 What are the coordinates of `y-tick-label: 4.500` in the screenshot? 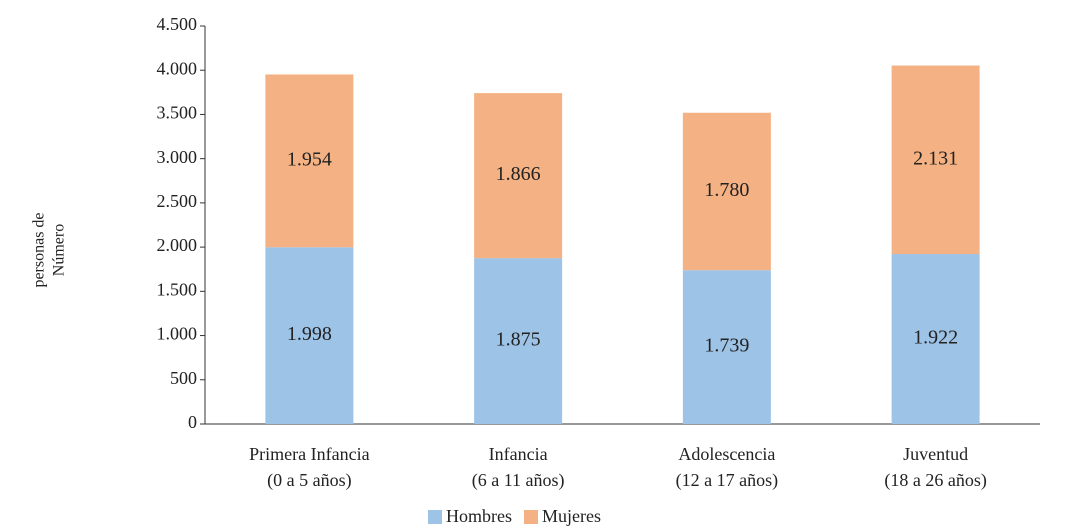 It's located at (177, 24).